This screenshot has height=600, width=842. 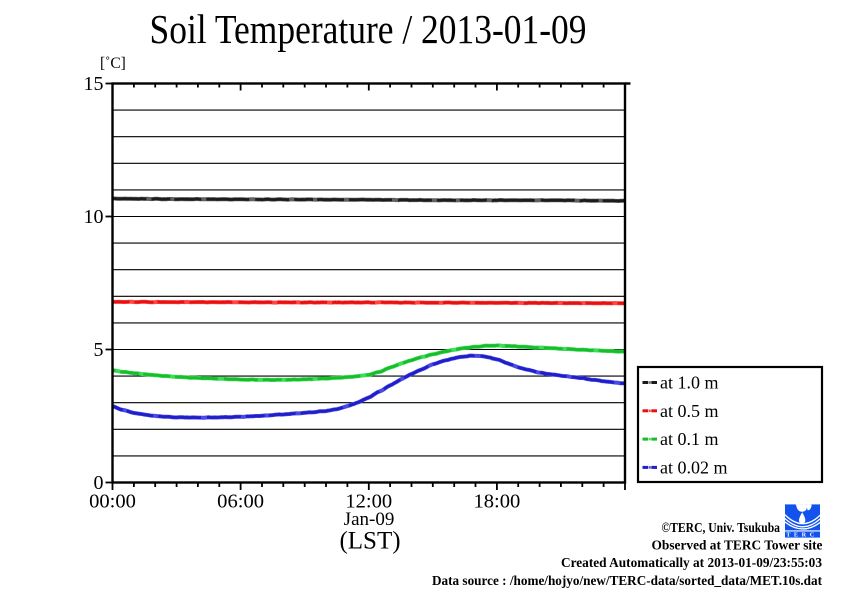 I want to click on svg-text: ©TERC, Univ. Tsukuba, so click(x=721, y=527).